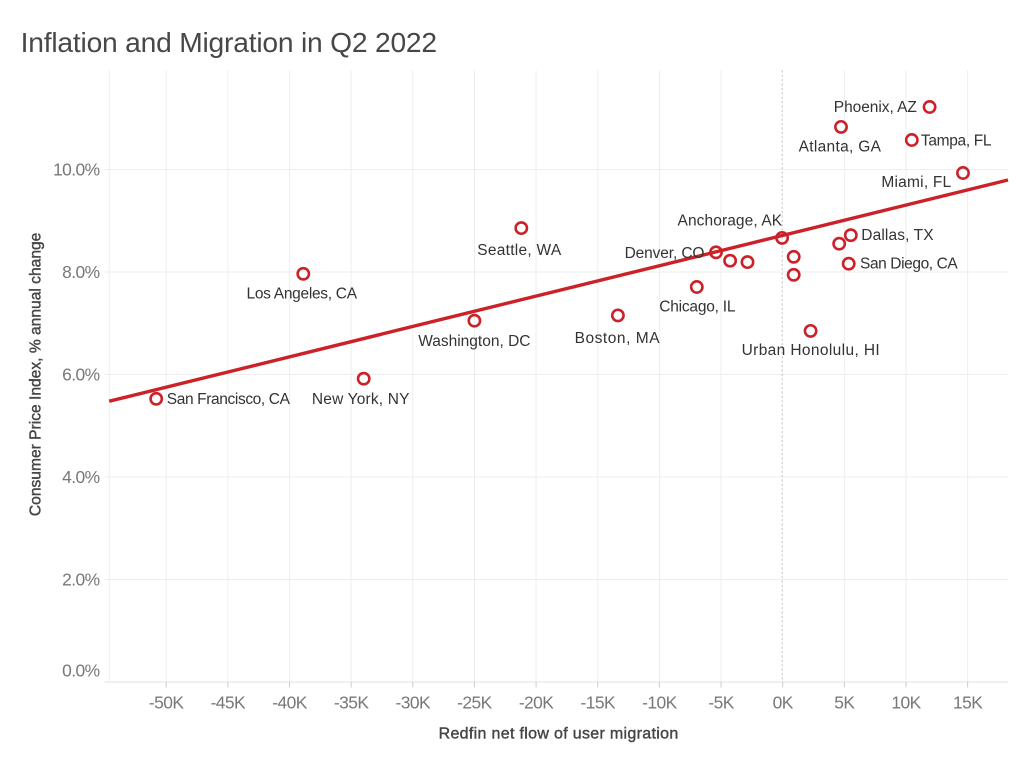 The width and height of the screenshot is (1024, 768). What do you see at coordinates (721, 703) in the screenshot?
I see `svg-text: -5K` at bounding box center [721, 703].